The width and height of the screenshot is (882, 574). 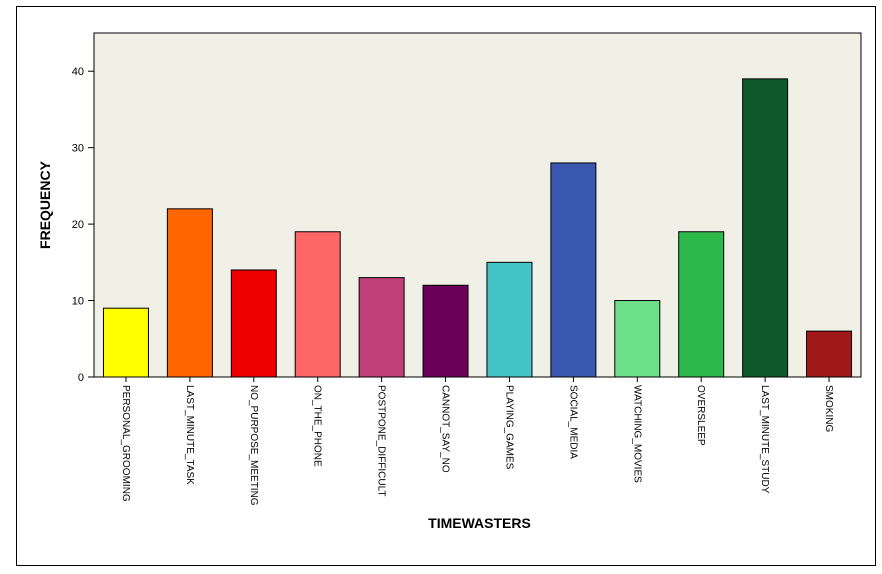 I want to click on x-tick-label: WATCHING_MOVIES, so click(x=636, y=434).